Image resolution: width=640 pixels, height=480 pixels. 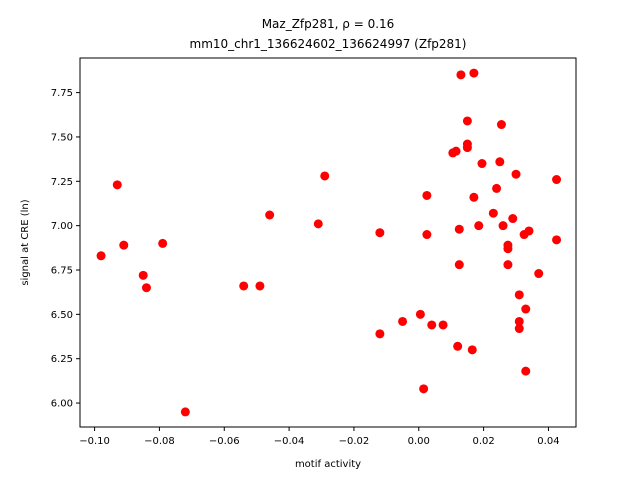 I want to click on x-axis-ticks: −0.10 −0.08 −0.06 −0.04 −0.02 0.00 0.02 0.04, so click(x=319, y=437).